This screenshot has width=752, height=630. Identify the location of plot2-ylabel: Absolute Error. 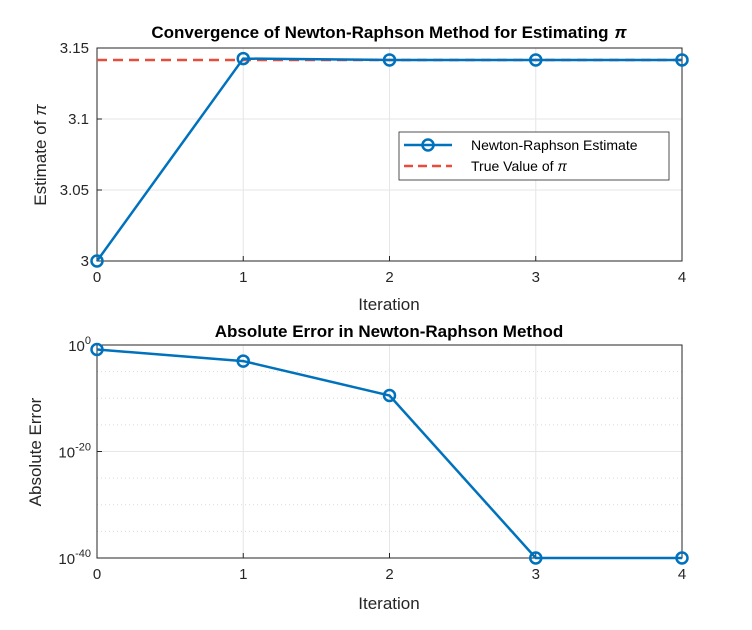
(35, 451).